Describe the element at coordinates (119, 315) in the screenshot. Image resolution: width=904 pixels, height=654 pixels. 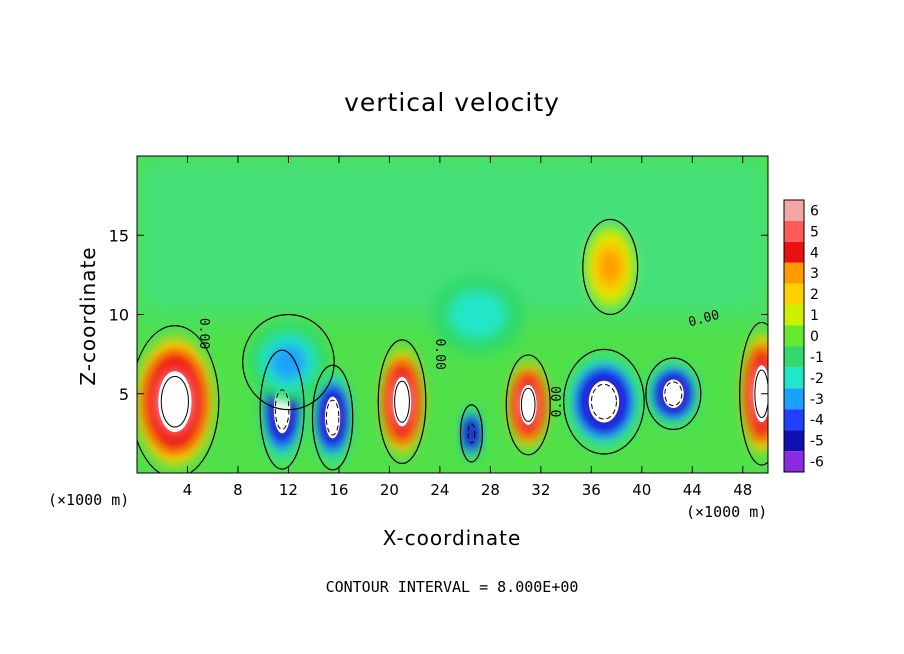
I see `y-tick-label-1: 10` at that location.